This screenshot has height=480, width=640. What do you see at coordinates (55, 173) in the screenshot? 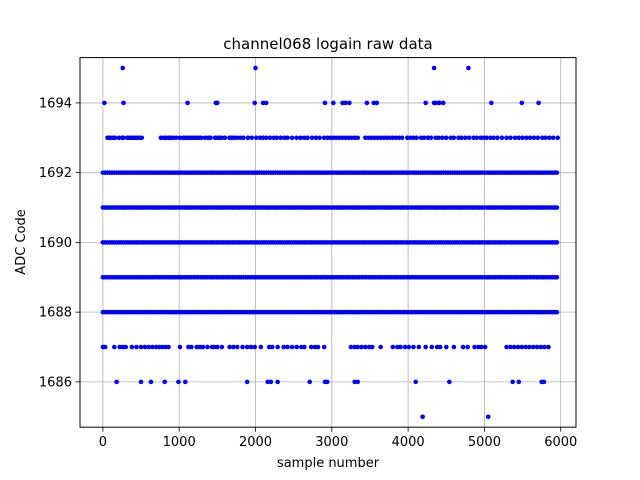
I see `y-tick-label: 1692` at bounding box center [55, 173].